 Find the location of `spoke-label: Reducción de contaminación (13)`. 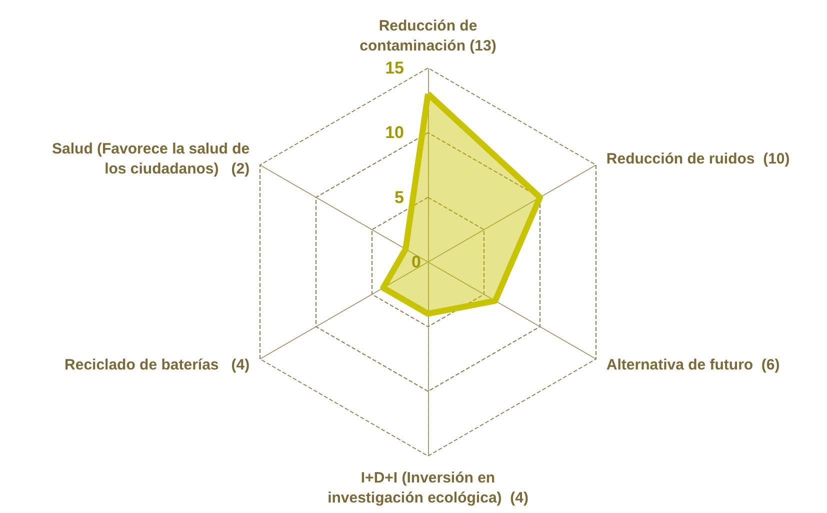

spoke-label: Reducción de contaminación (13) is located at coordinates (428, 36).